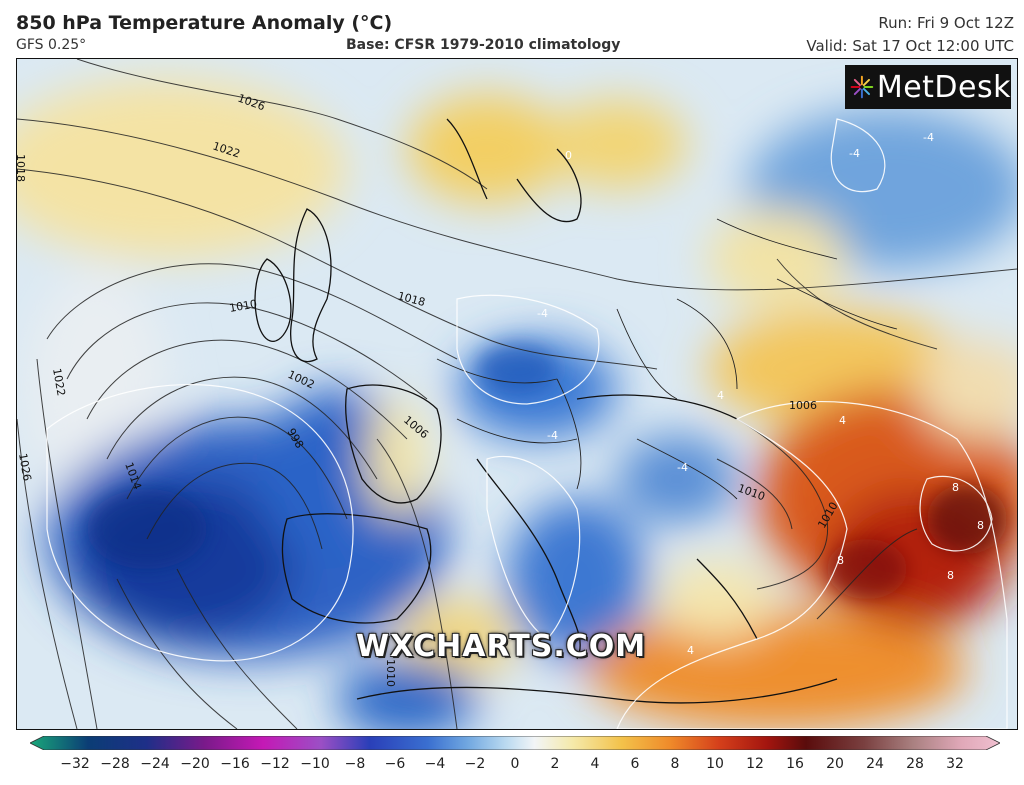 This screenshot has height=785, width=1024. I want to click on colorbar-tick-label: −8, so click(355, 764).